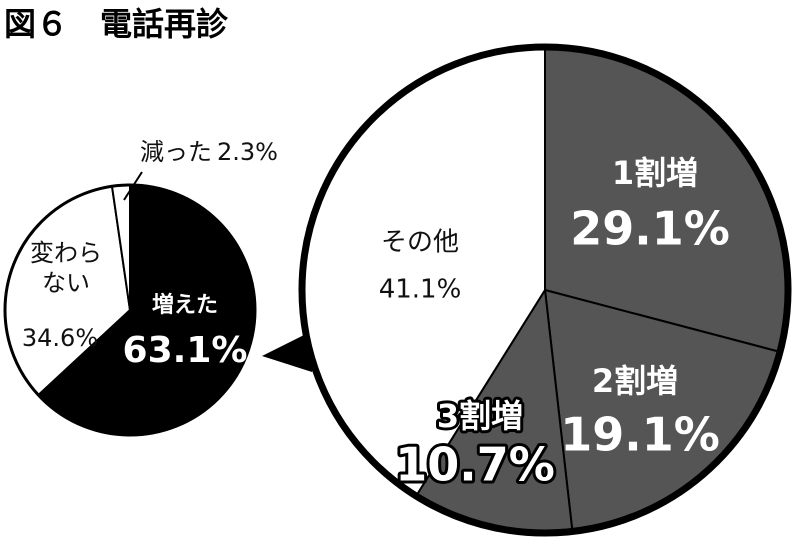  Describe the element at coordinates (185, 350) in the screenshot. I see `value-label: 63.1%` at that location.